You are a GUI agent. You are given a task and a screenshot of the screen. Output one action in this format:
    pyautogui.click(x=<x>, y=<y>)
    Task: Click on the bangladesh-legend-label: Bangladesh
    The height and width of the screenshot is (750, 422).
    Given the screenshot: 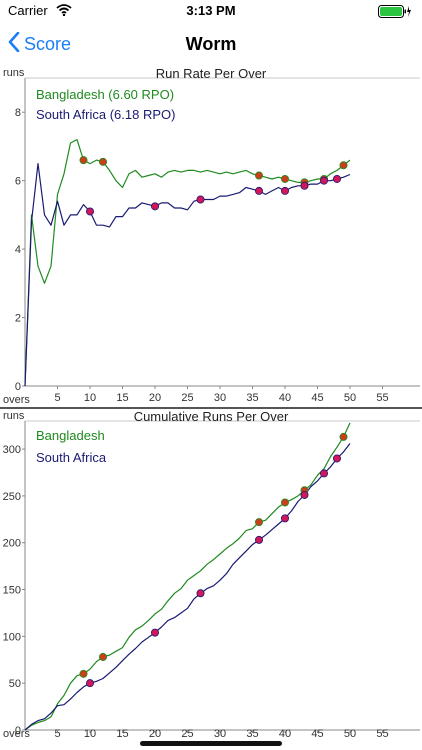 What is the action you would take?
    pyautogui.click(x=70, y=435)
    